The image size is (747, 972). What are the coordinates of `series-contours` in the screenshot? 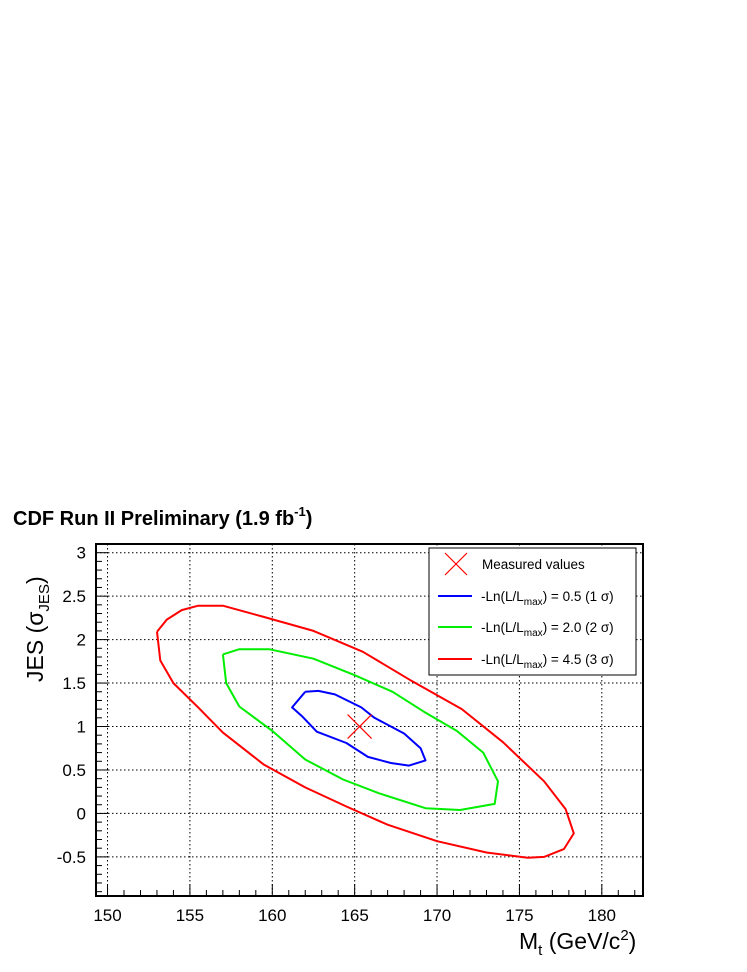 It's located at (365, 731).